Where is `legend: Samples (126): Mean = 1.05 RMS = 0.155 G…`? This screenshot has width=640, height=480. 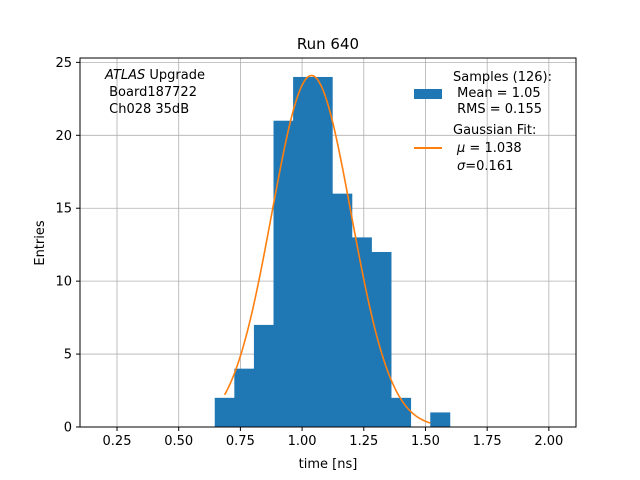 legend: Samples (126): Mean = 1.05 RMS = 0.155 G… is located at coordinates (483, 122).